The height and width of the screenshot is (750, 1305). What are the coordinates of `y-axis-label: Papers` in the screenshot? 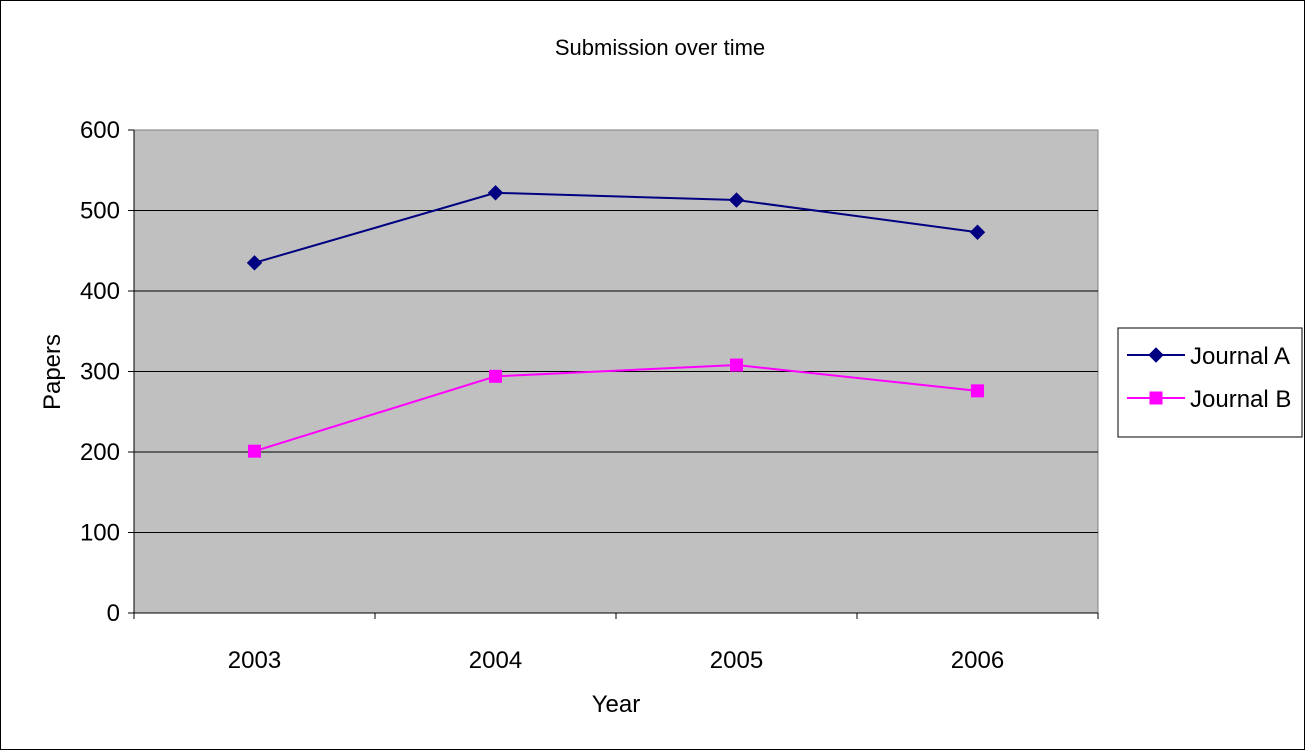 It's located at (52, 372).